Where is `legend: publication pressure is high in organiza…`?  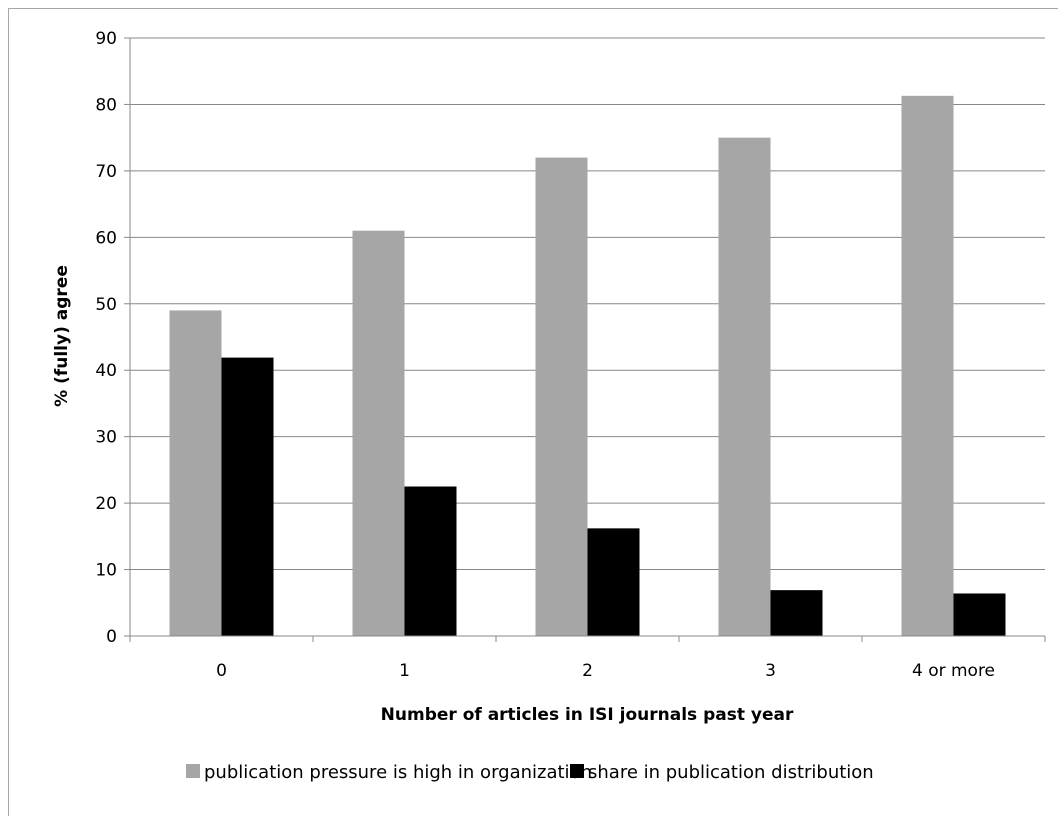 legend: publication pressure is high in organiza… is located at coordinates (530, 772).